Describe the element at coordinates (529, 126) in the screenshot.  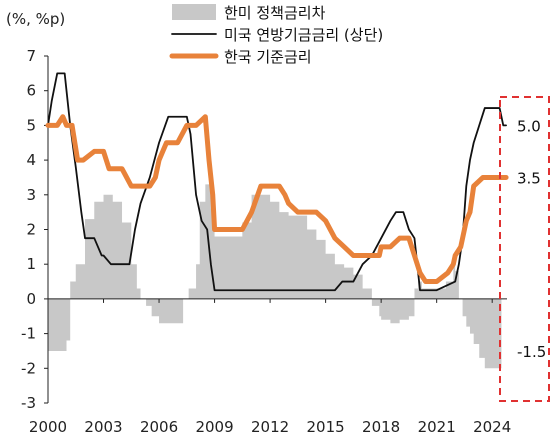
I see `end-label: 5.0` at that location.